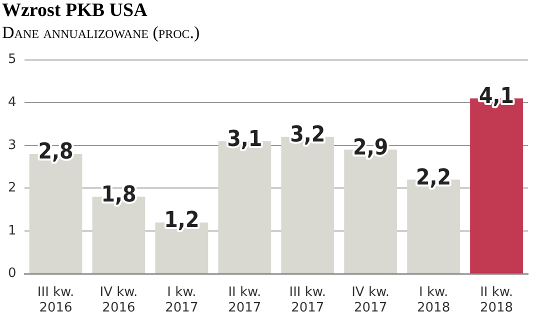  I want to click on x-tick-label: I kw. 2018, so click(433, 300).